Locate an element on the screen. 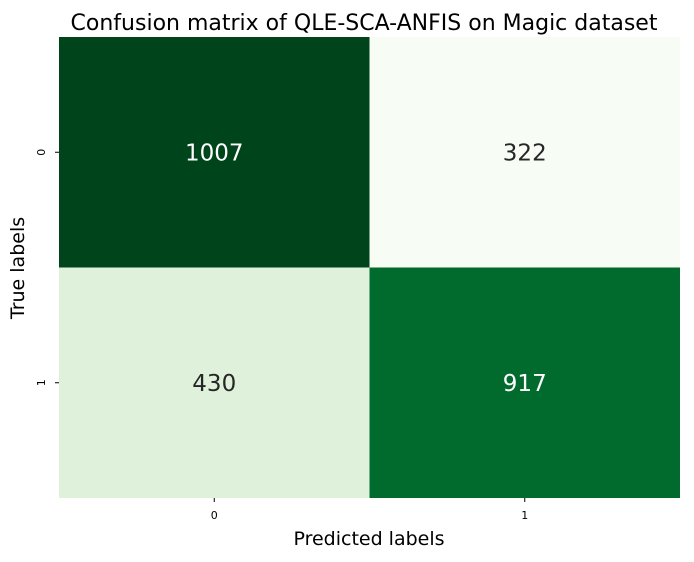 Image resolution: width=694 pixels, height=562 pixels. cell-value-r1-c0: 430 is located at coordinates (214, 384).